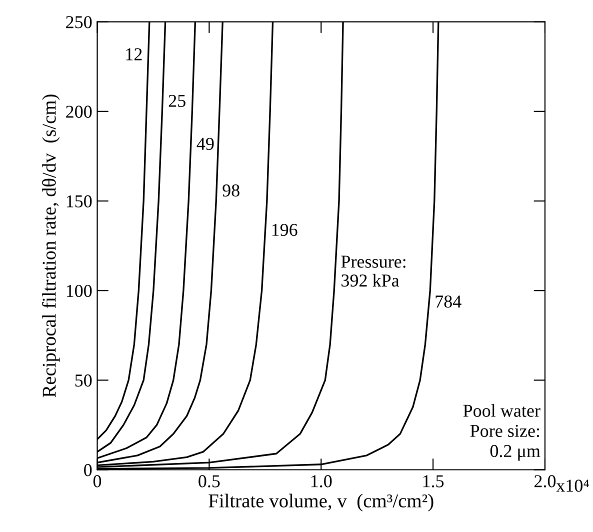 The width and height of the screenshot is (593, 532). I want to click on x-tick-label: 1.0, so click(321, 481).